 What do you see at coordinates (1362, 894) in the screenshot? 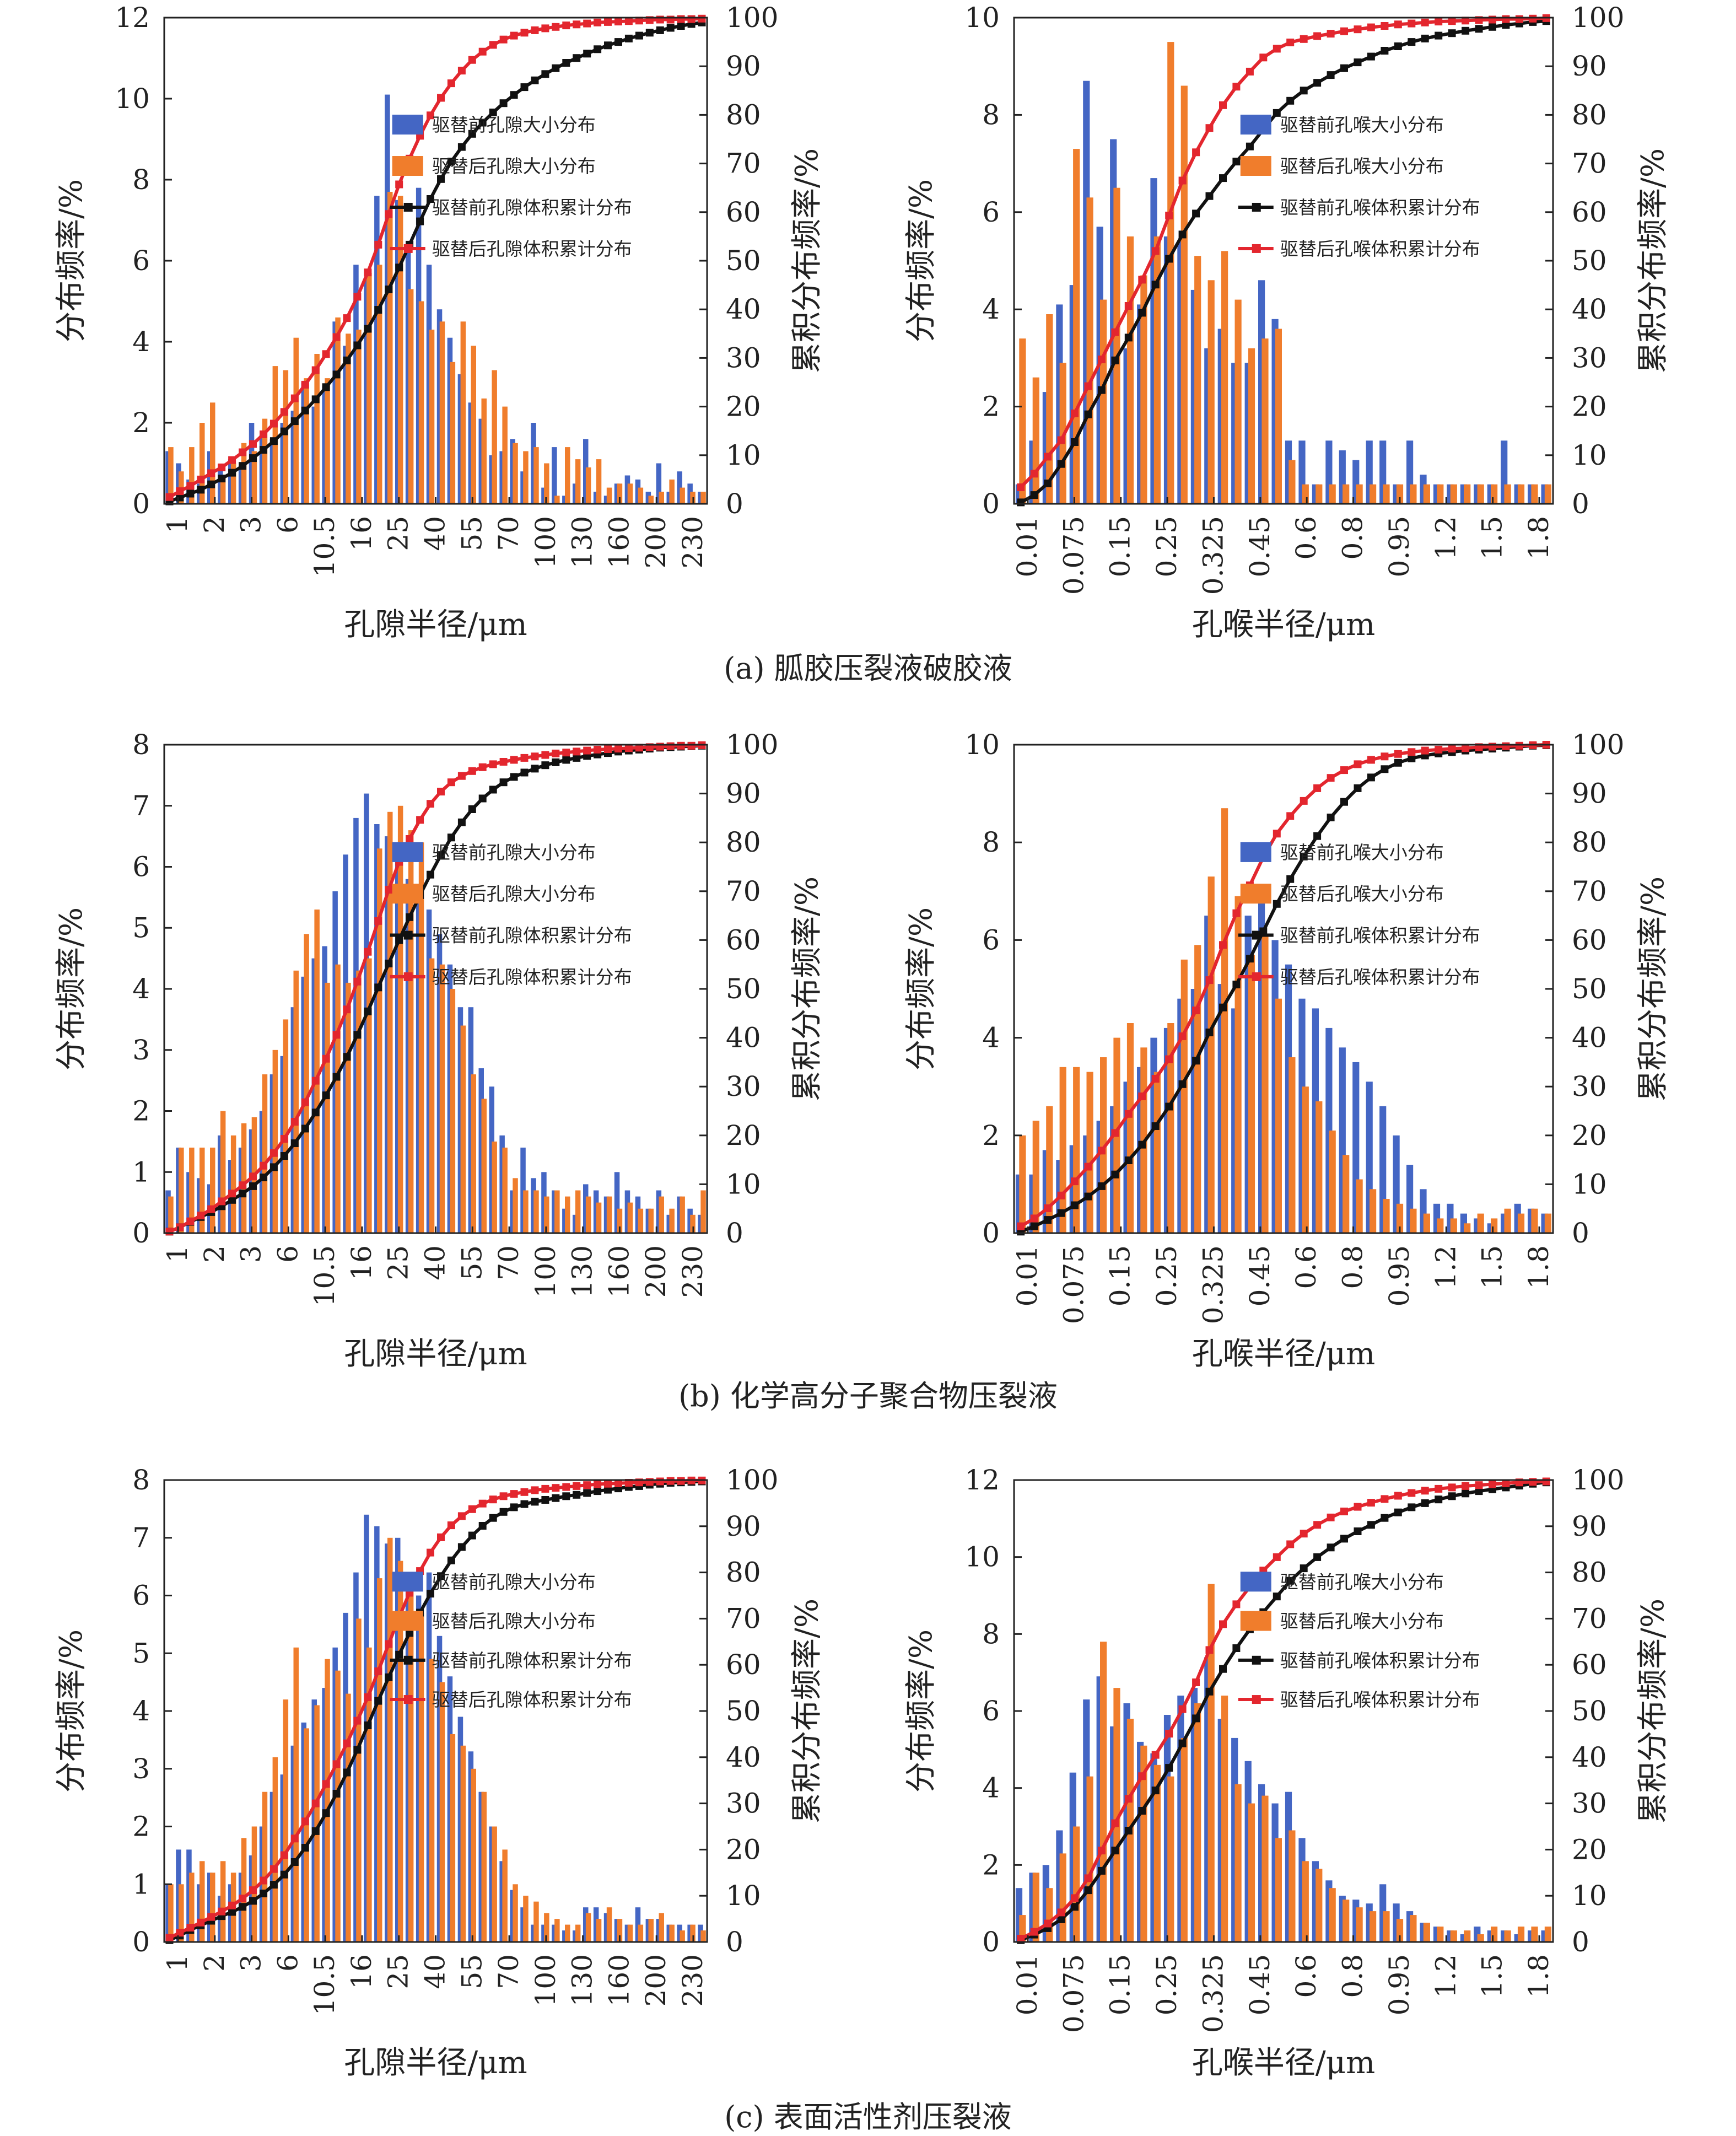
I see `legend-label: 驱替后孔喉大小分布` at bounding box center [1362, 894].